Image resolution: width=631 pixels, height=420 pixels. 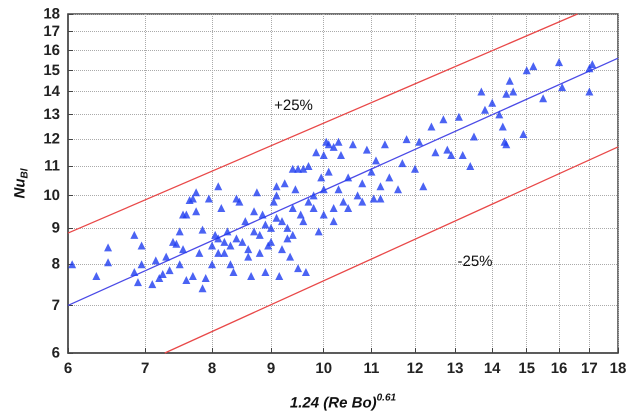 What do you see at coordinates (51, 195) in the screenshot?
I see `y-tick-label: 10` at bounding box center [51, 195].